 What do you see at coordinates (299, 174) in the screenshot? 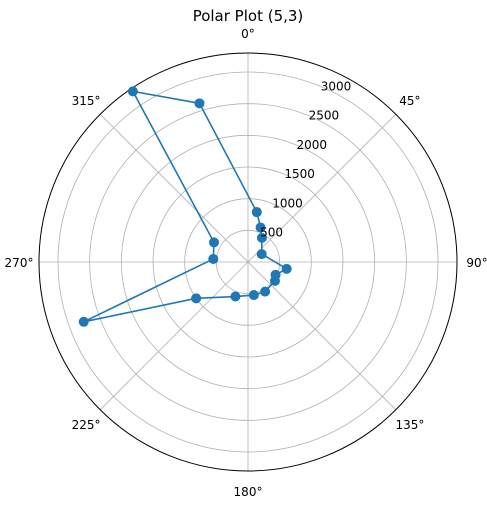
I see `radial-tick-label: 1500` at bounding box center [299, 174].